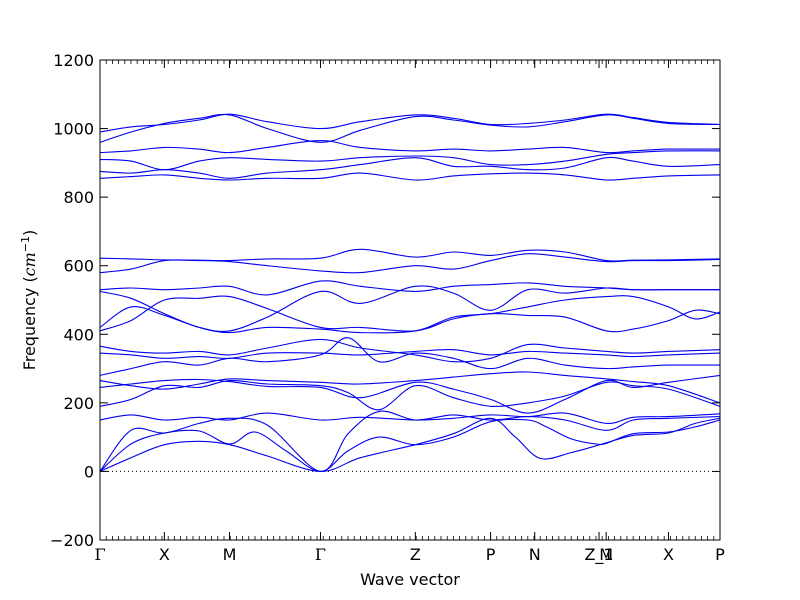 The height and width of the screenshot is (600, 800). What do you see at coordinates (89, 471) in the screenshot?
I see `y-tick-label: 0` at bounding box center [89, 471].